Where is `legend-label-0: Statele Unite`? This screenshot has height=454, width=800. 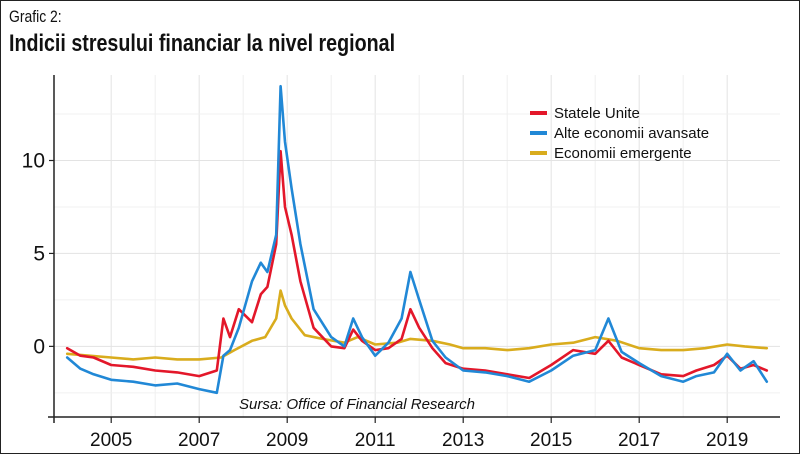
legend-label-0: Statele Unite is located at coordinates (597, 113).